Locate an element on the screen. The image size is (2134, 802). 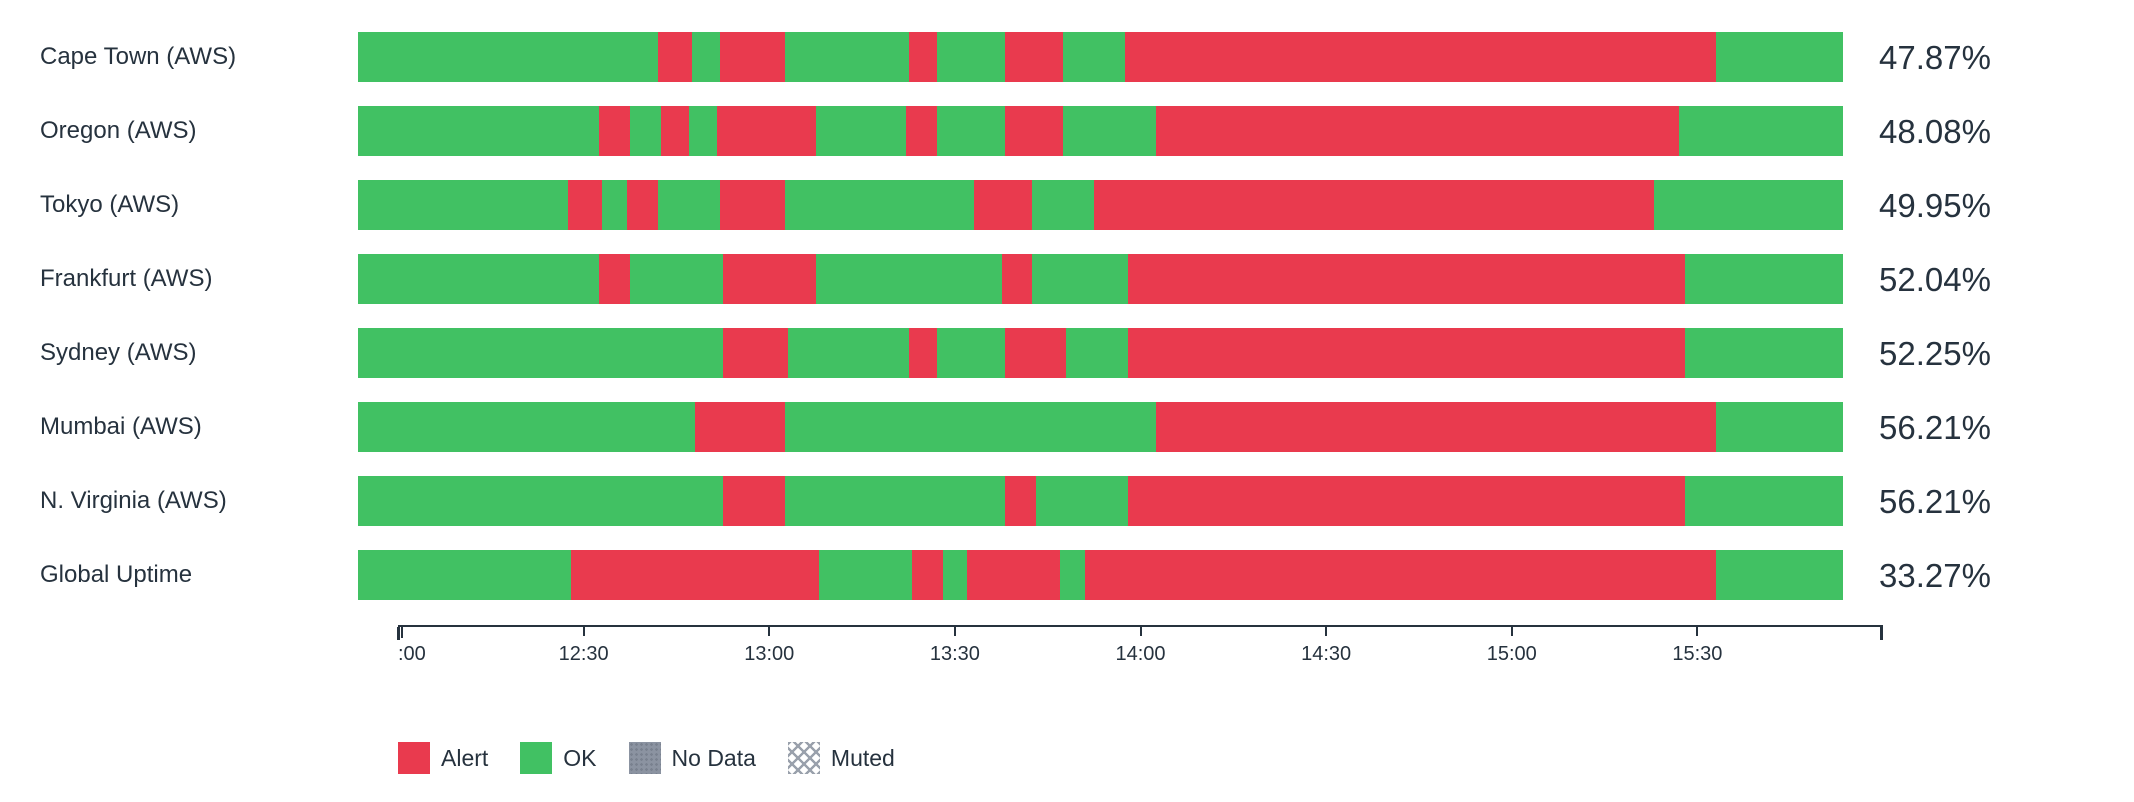
legend-label: No Data is located at coordinates (713, 757).